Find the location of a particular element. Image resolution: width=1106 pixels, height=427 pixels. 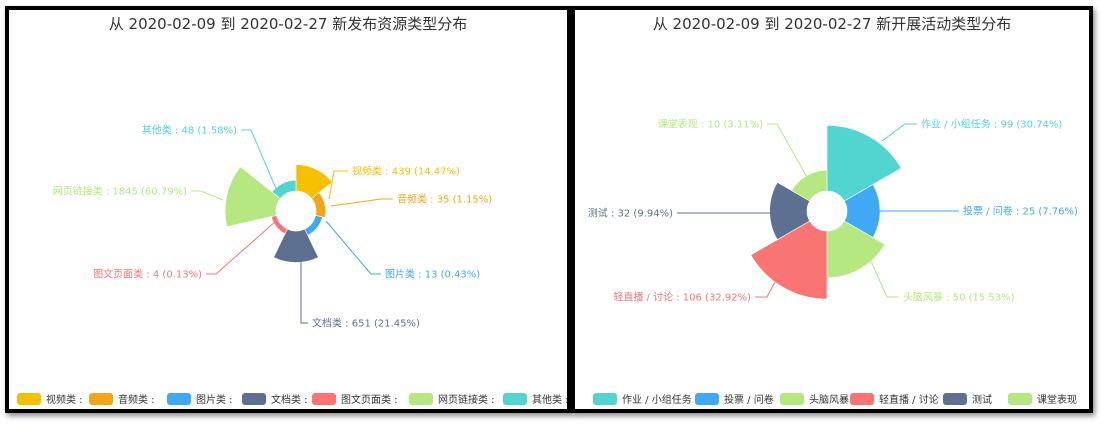

legend-item-label: 图文页面类 : is located at coordinates (369, 399).